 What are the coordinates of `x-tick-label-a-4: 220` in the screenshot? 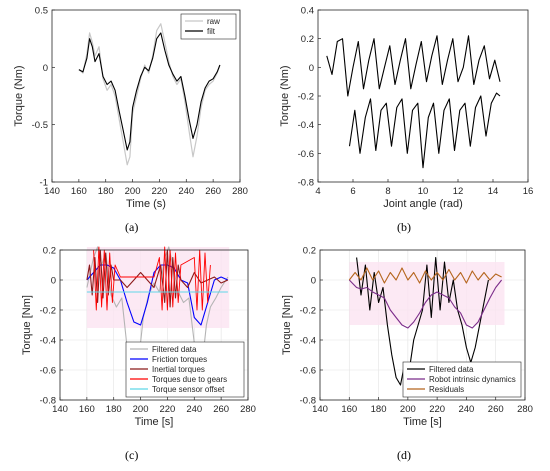 It's located at (159, 191).